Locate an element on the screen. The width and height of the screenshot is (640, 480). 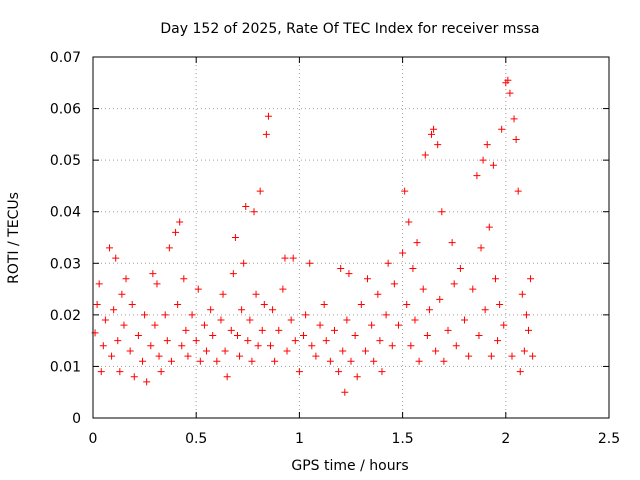
x-tick-labels: 0 0.5 1 1.5 2 2.5 is located at coordinates (355, 439).